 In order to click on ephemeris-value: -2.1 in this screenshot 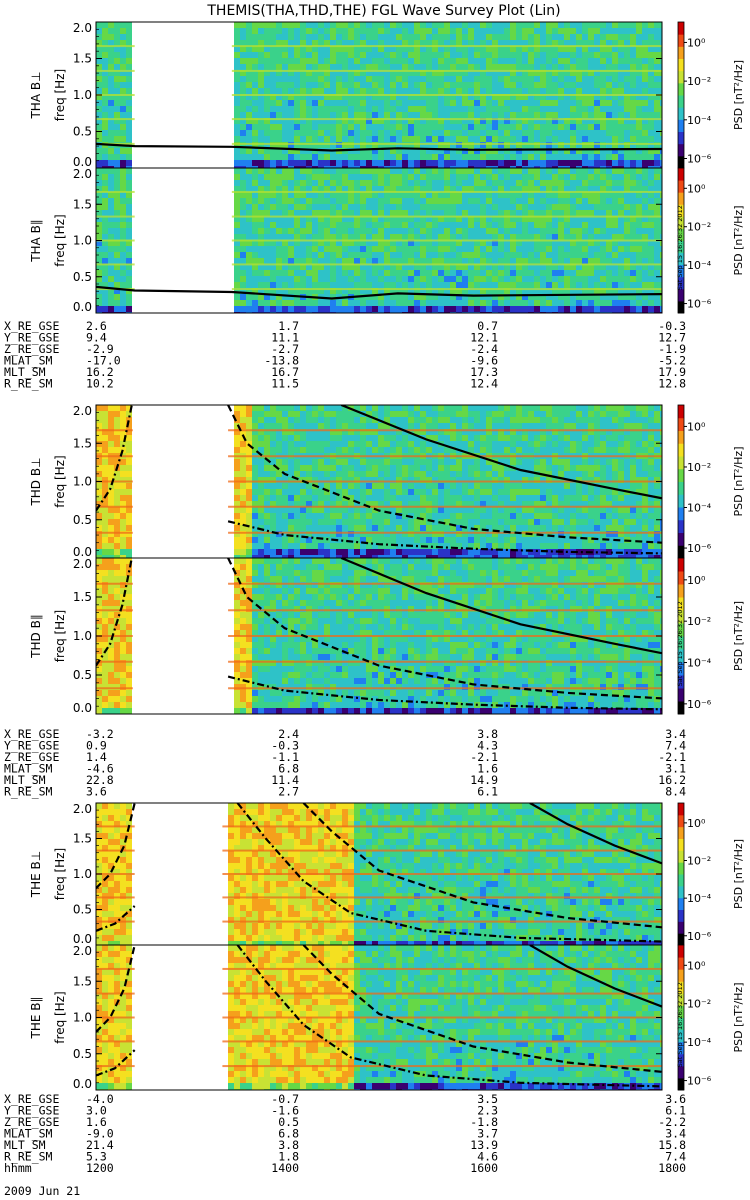, I will do `click(484, 757)`.